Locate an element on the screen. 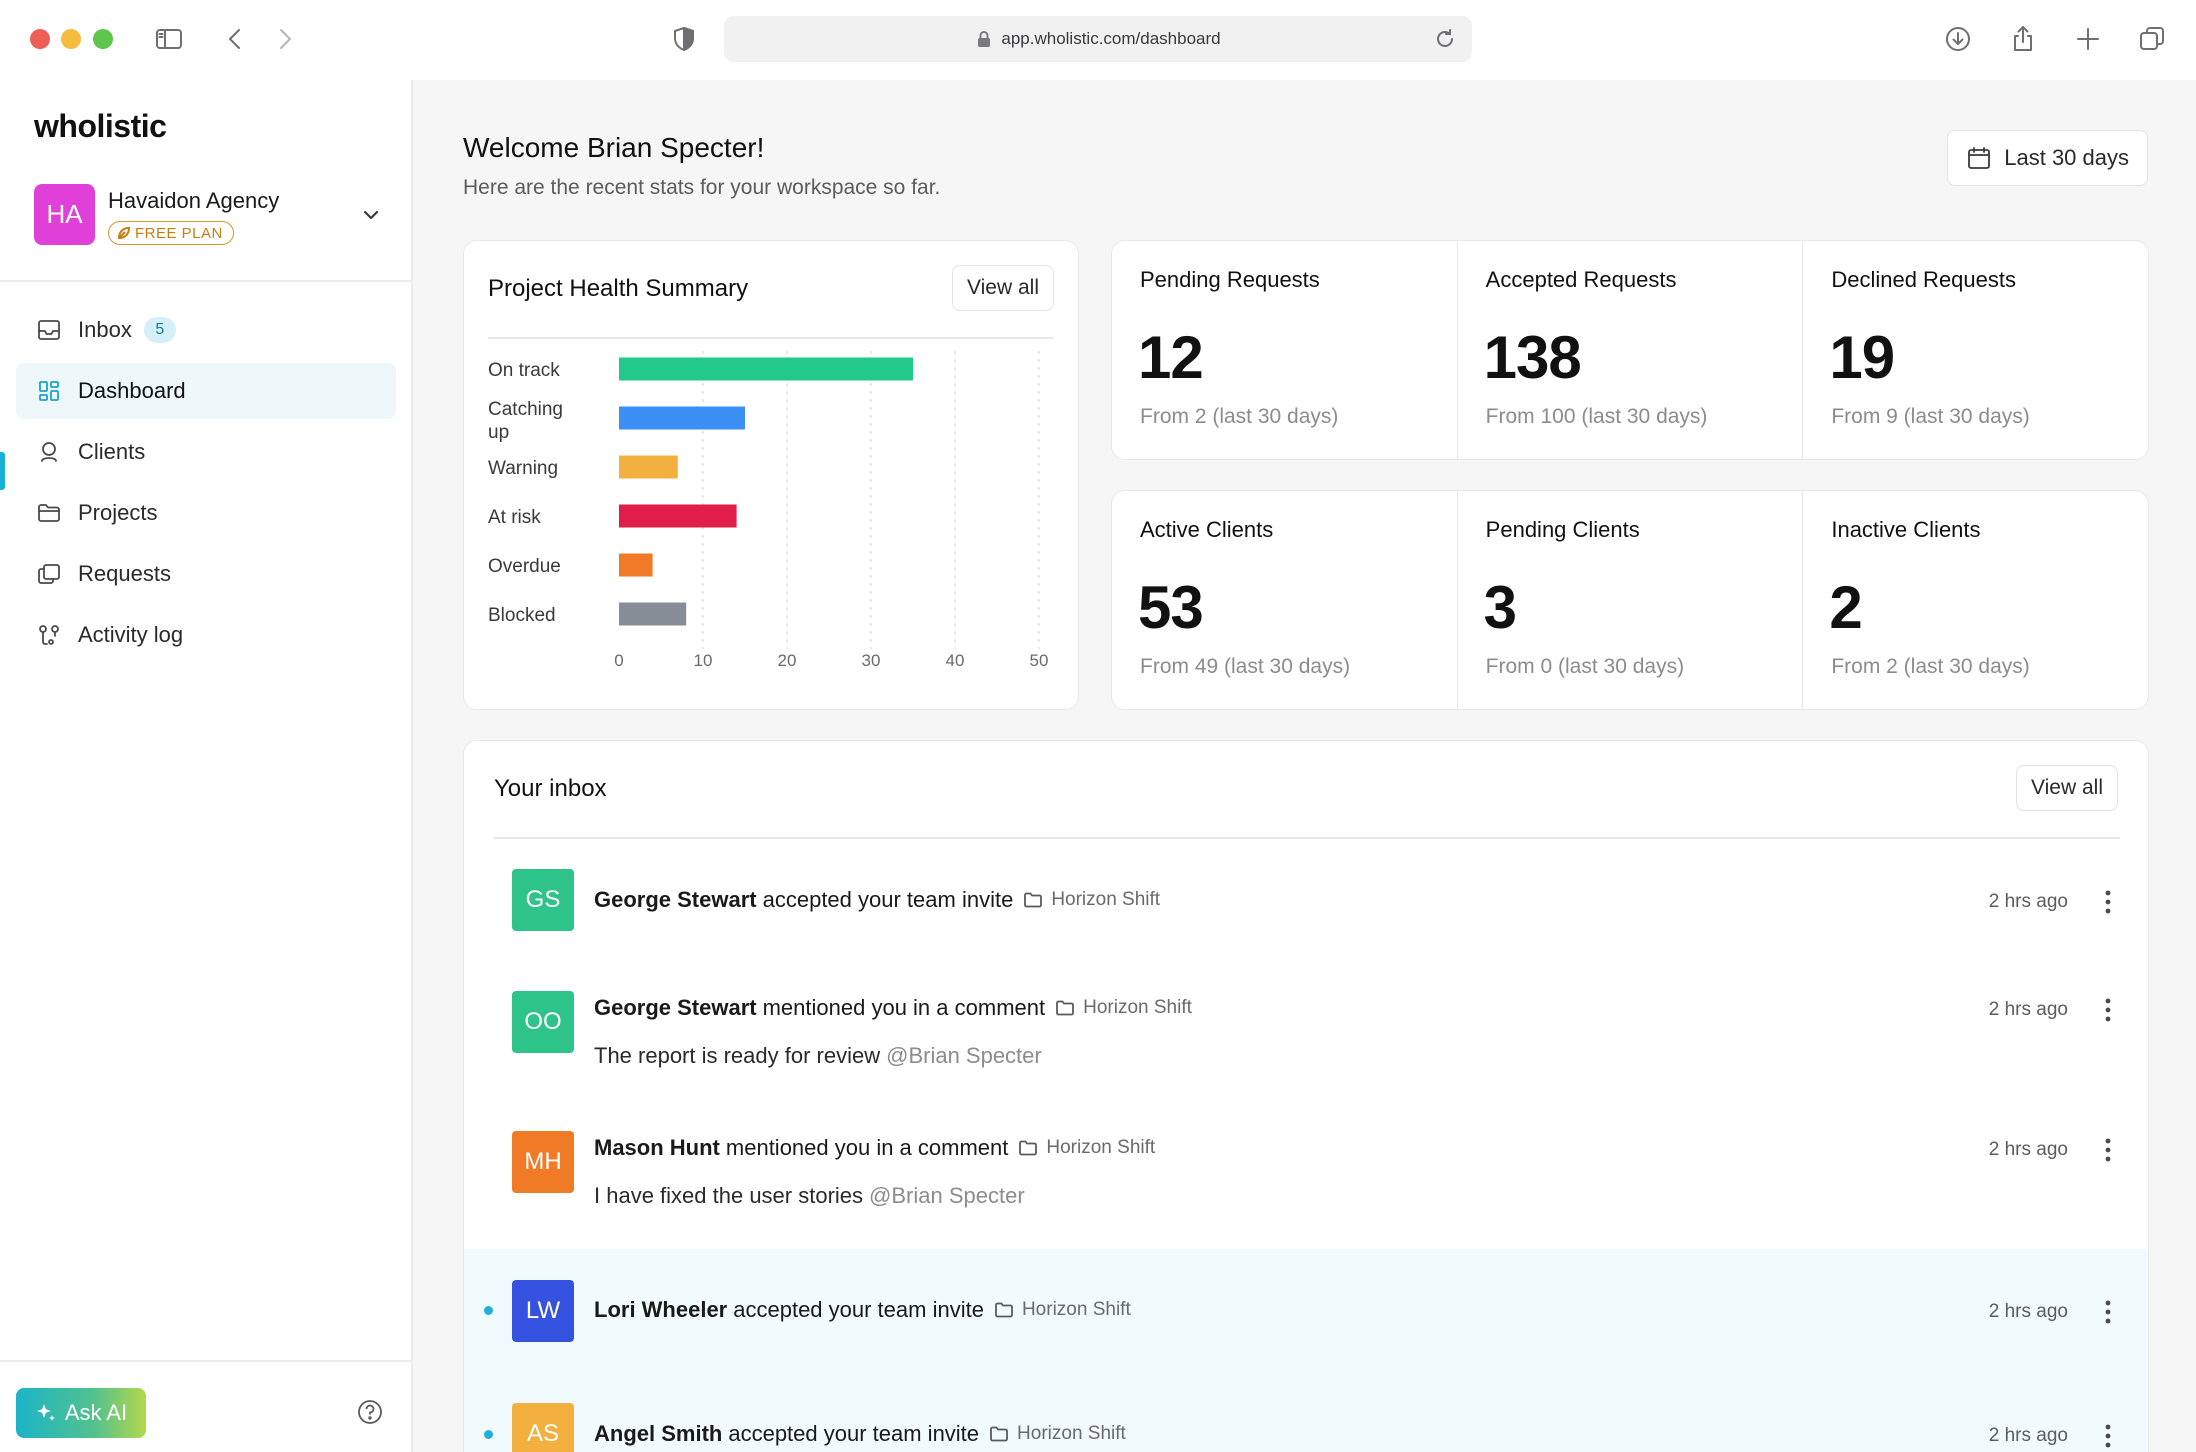 The image size is (2196, 1452). active-nav-indicator is located at coordinates (2, 471).